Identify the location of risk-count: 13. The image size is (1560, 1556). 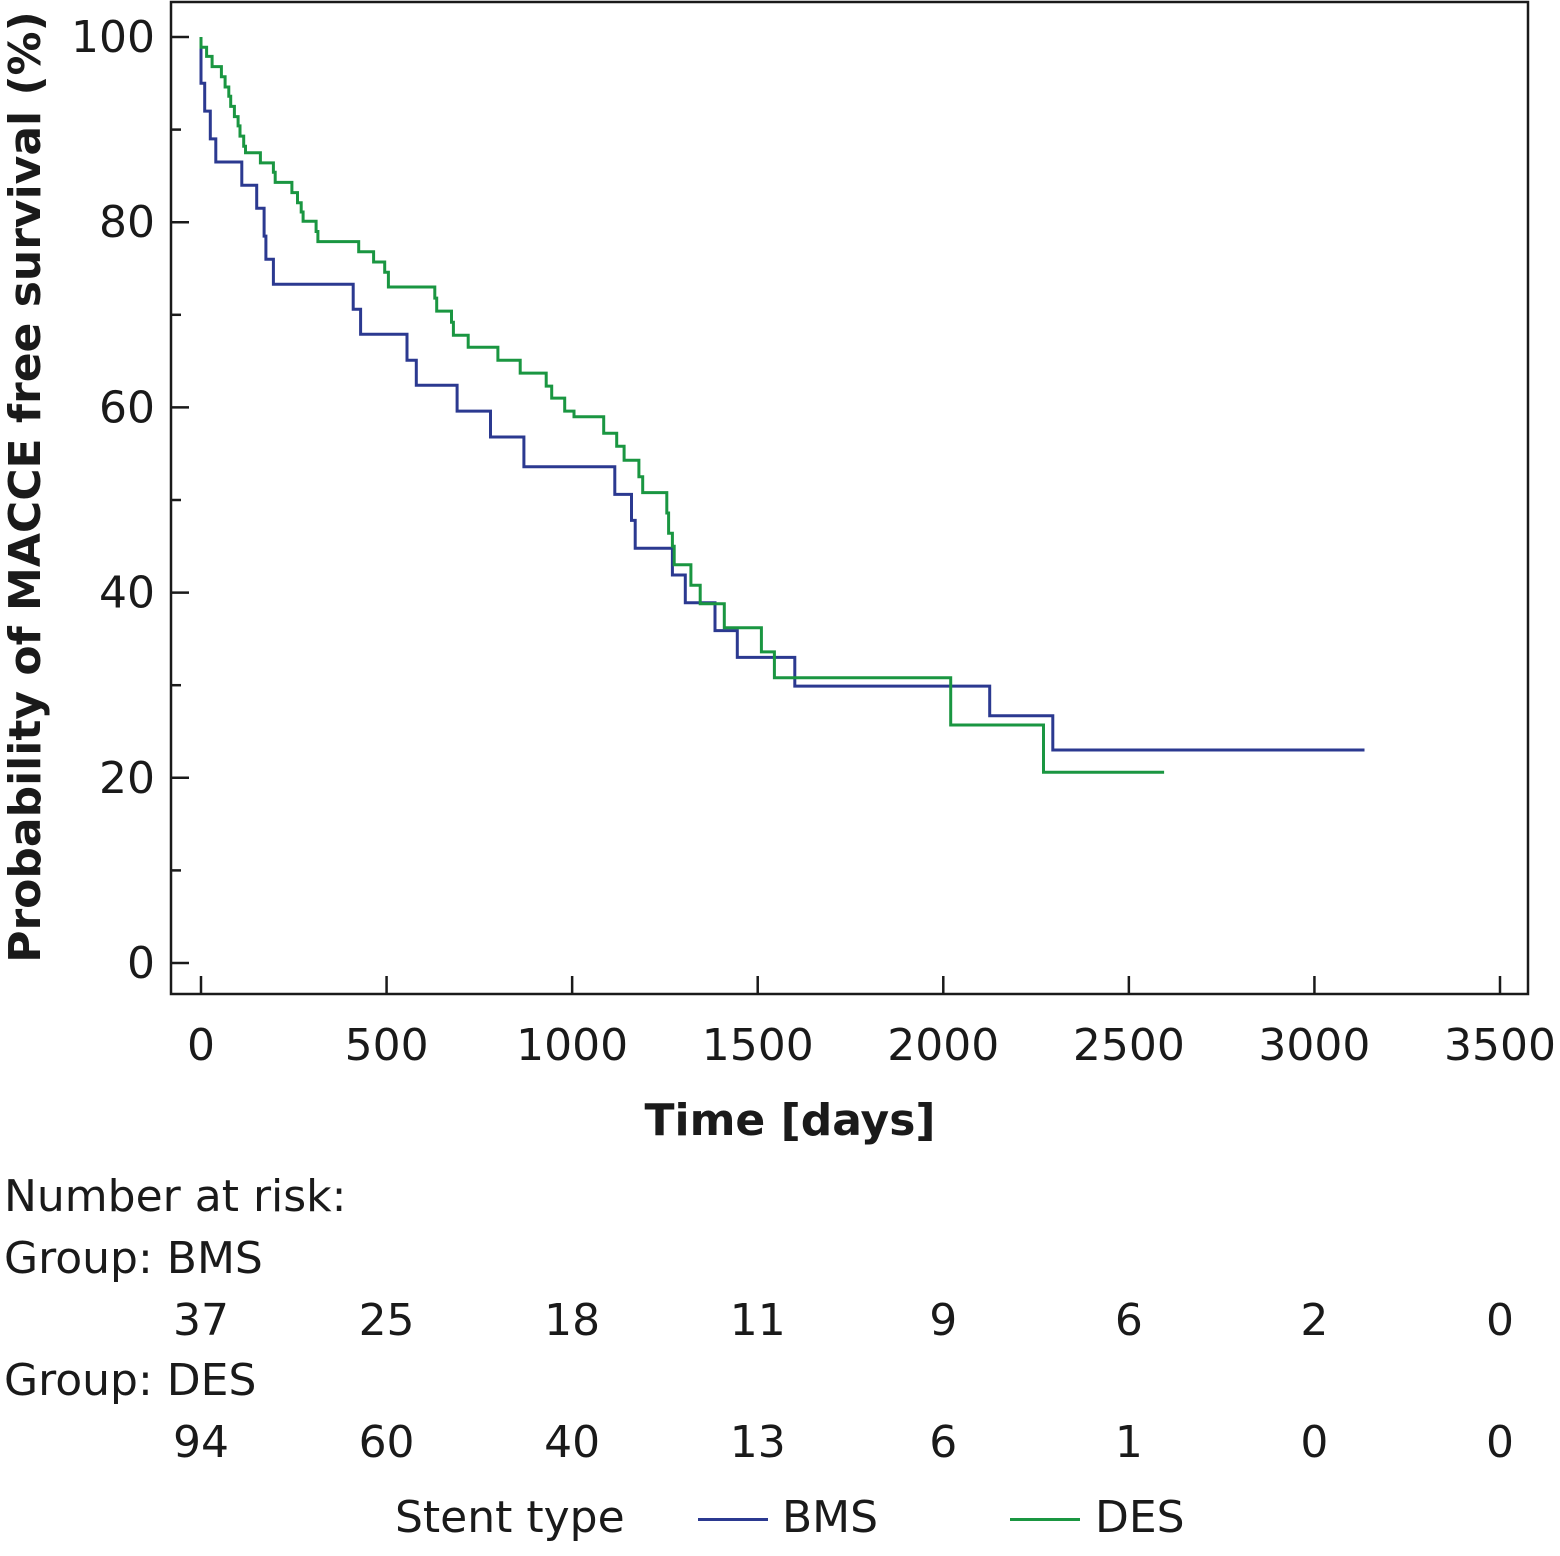
(757, 1442).